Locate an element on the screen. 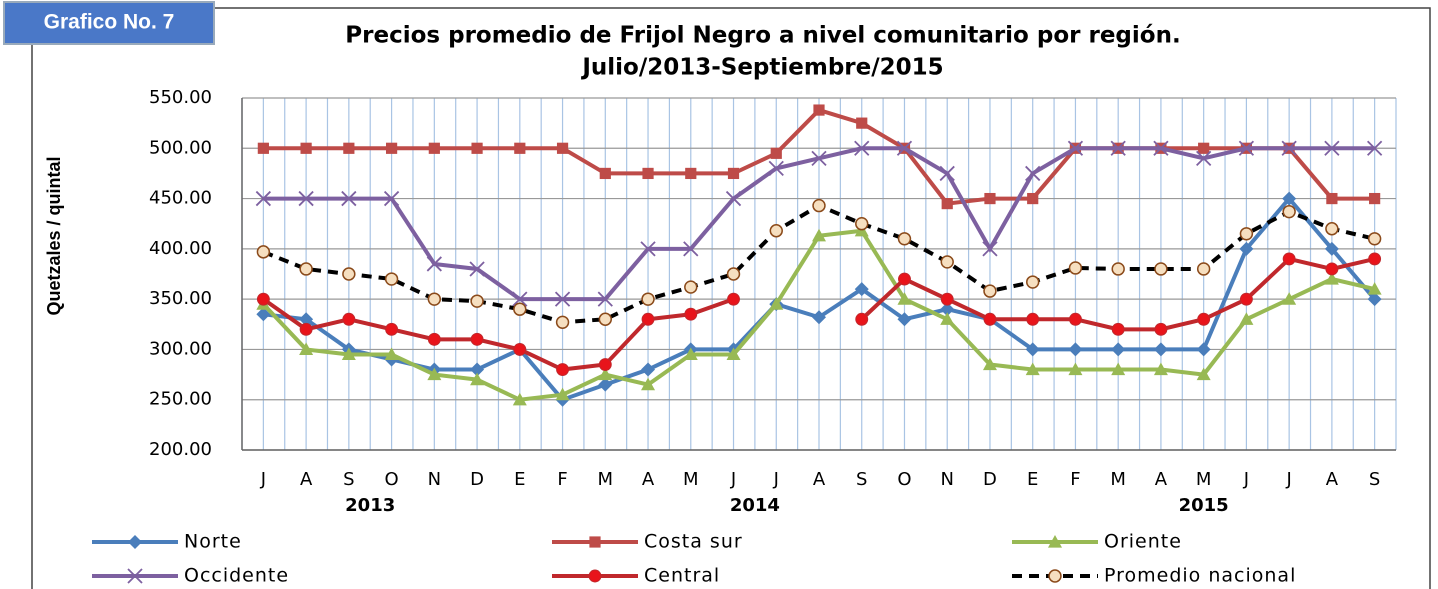 This screenshot has height=589, width=1438. y-tick-label: 350.00 is located at coordinates (180, 298).